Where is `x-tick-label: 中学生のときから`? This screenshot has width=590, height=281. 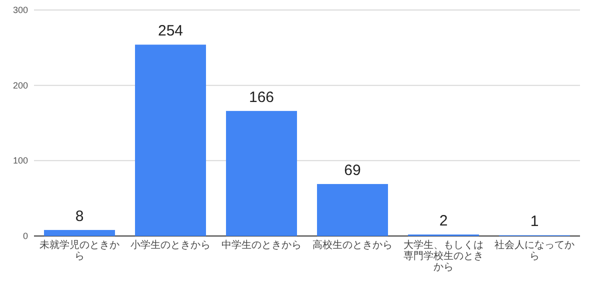 x-tick-label: 中学生のときから is located at coordinates (262, 245).